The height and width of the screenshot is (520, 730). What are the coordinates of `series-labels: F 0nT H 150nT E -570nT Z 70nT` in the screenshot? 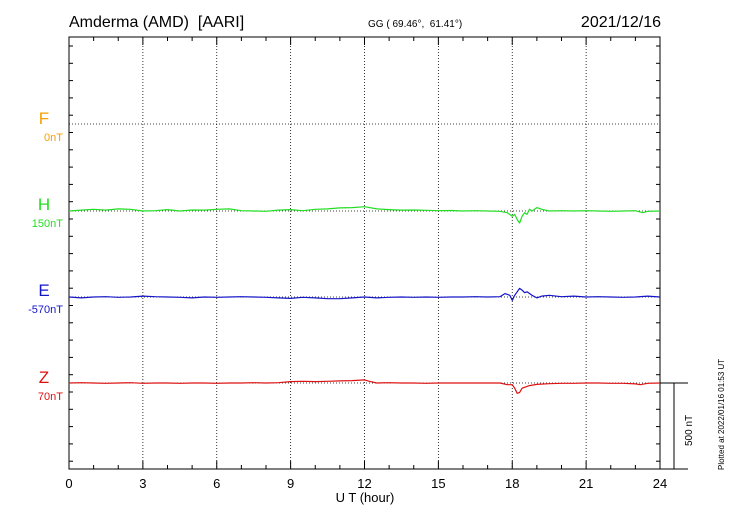 It's located at (45, 256).